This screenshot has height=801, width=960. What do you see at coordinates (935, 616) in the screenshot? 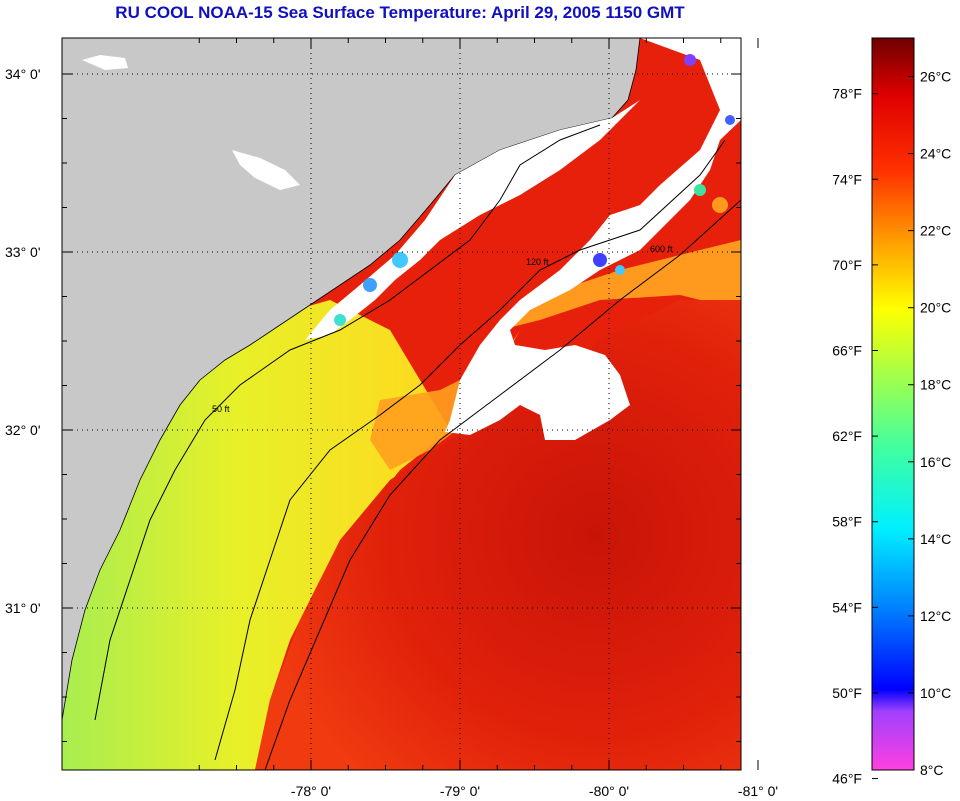
I see `colorbar-c-label: 12°C` at bounding box center [935, 616].